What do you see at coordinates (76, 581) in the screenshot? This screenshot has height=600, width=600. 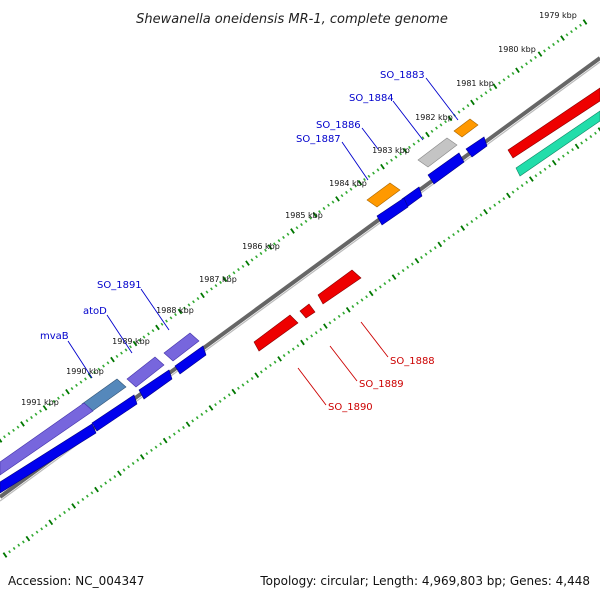 I see `accession-text: Accession: NC_004347` at bounding box center [76, 581].